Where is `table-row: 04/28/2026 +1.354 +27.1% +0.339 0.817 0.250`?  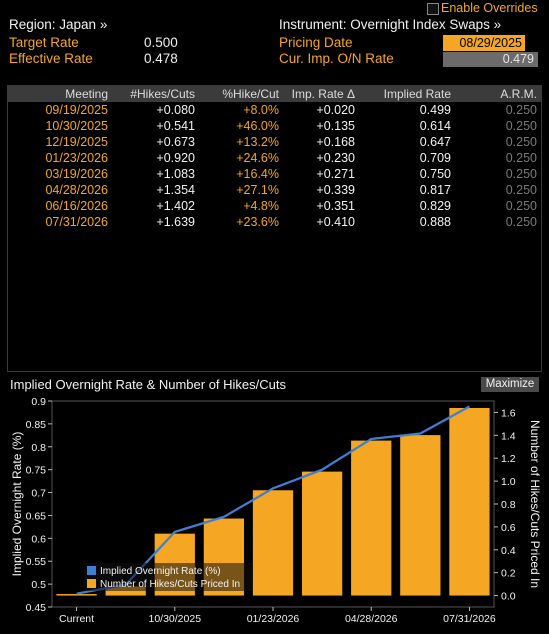 table-row: 04/28/2026 +1.354 +27.1% +0.339 0.817 0.250 is located at coordinates (274, 190).